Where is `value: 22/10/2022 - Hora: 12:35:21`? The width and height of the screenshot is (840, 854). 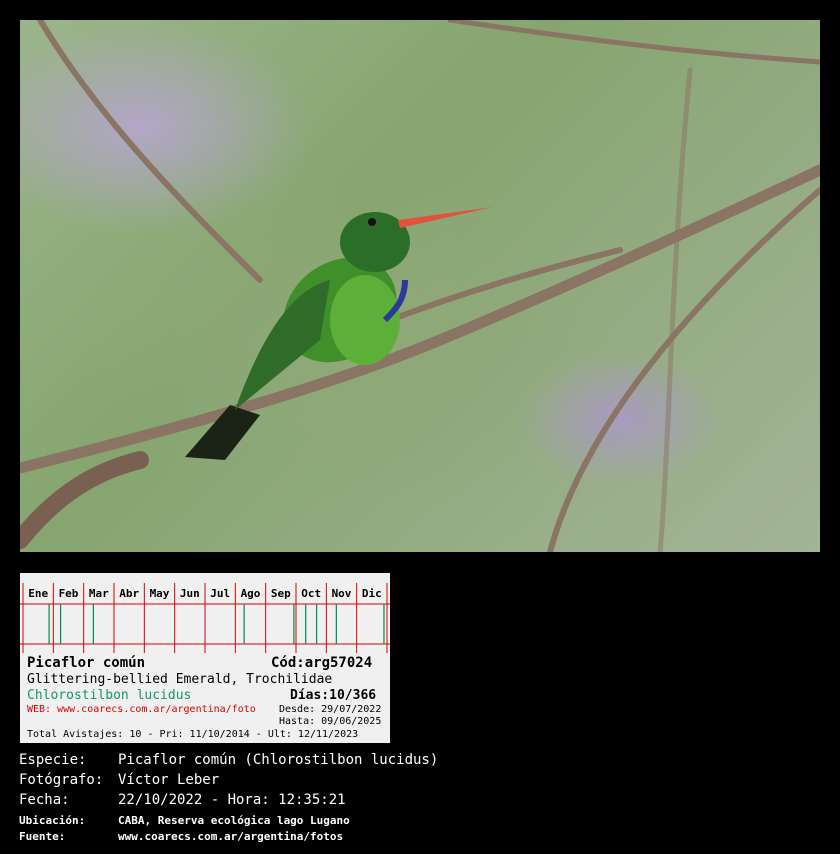 value: 22/10/2022 - Hora: 12:35:21 is located at coordinates (232, 800).